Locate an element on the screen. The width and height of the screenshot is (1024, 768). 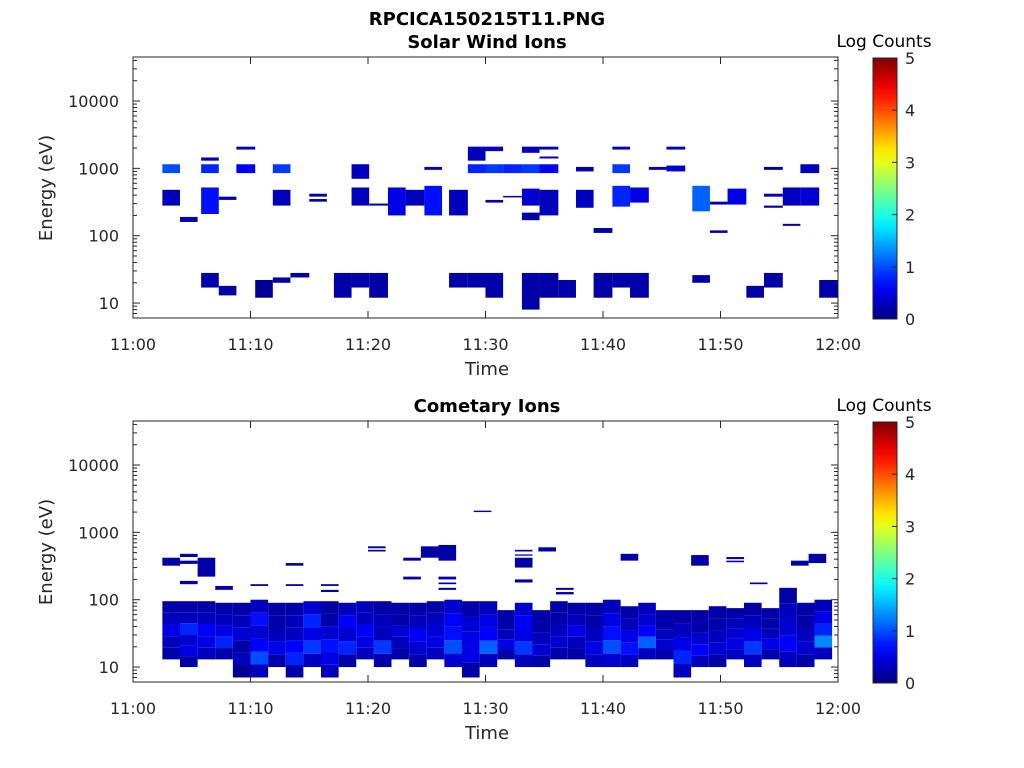
y-tick-label: 1000 is located at coordinates (98, 532).